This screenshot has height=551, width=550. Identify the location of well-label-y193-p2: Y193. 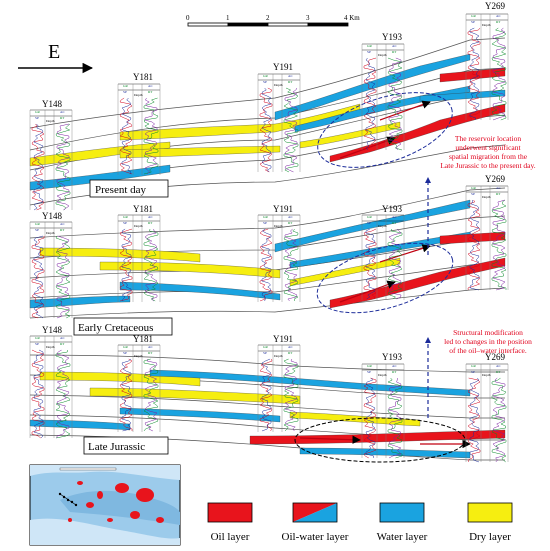
(392, 209).